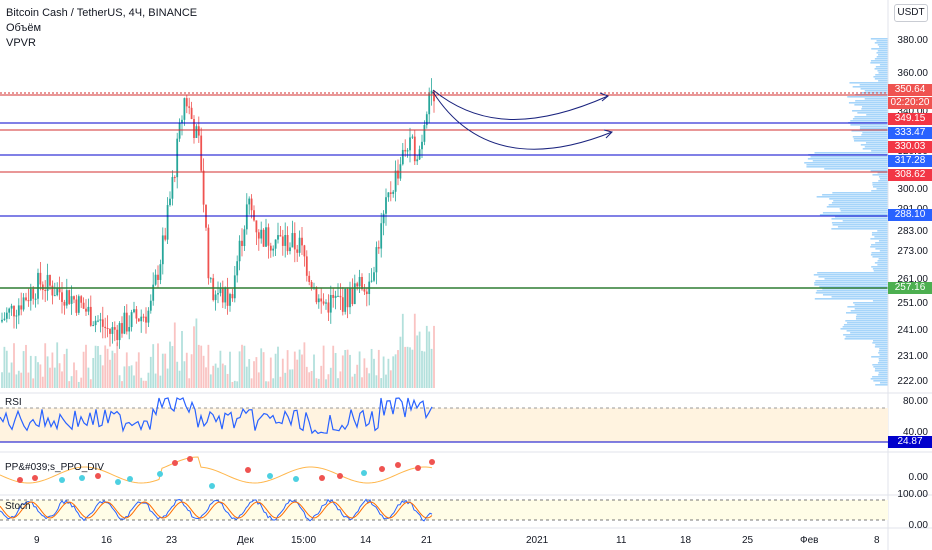 Image resolution: width=932 pixels, height=550 pixels. I want to click on time-axis-label: 11, so click(621, 540).